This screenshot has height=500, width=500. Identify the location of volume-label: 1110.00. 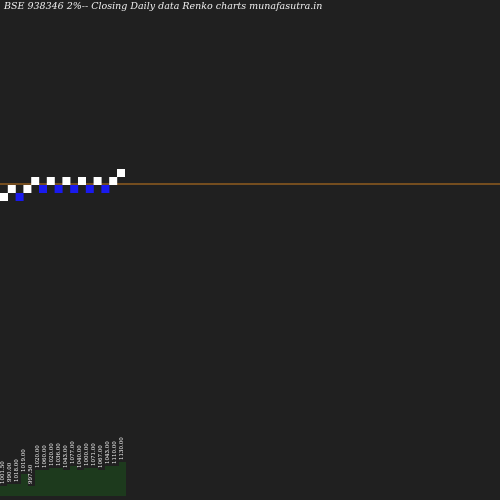
(115, 452).